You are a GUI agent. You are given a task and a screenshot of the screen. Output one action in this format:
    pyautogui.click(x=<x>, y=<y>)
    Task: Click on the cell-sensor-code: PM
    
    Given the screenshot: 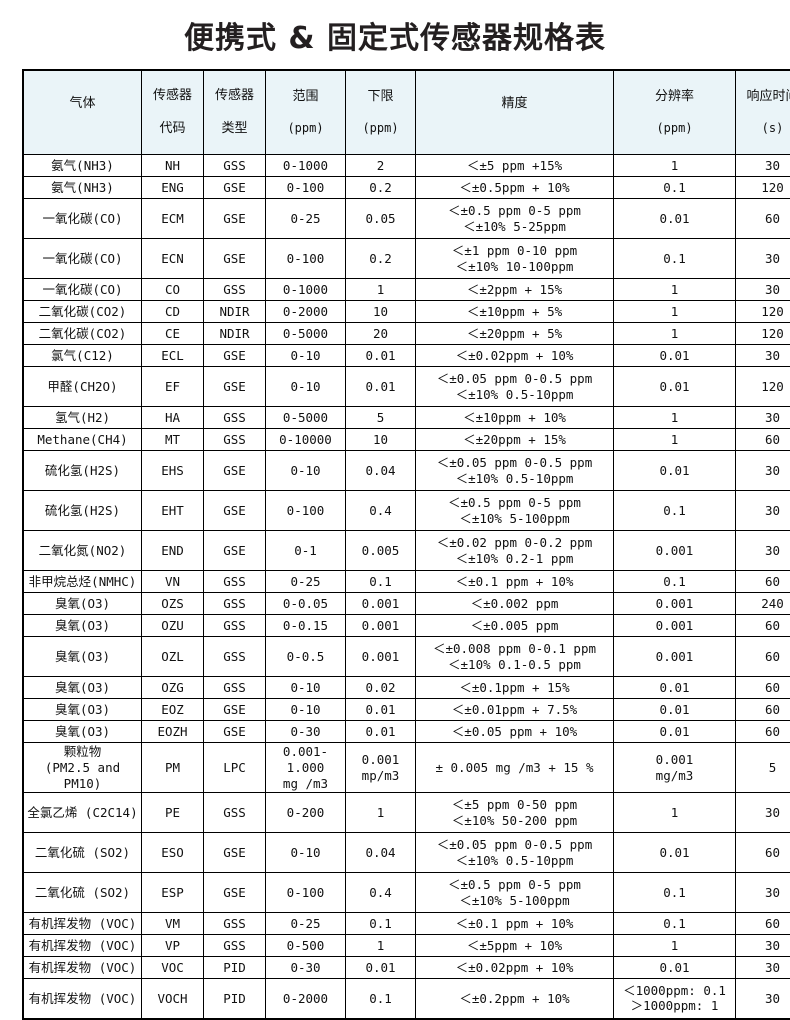 What is the action you would take?
    pyautogui.click(x=173, y=768)
    